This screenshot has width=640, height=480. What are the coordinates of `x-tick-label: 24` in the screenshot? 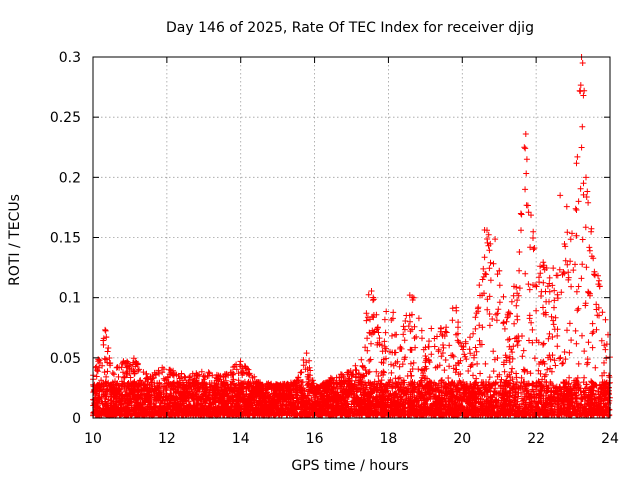 It's located at (610, 439).